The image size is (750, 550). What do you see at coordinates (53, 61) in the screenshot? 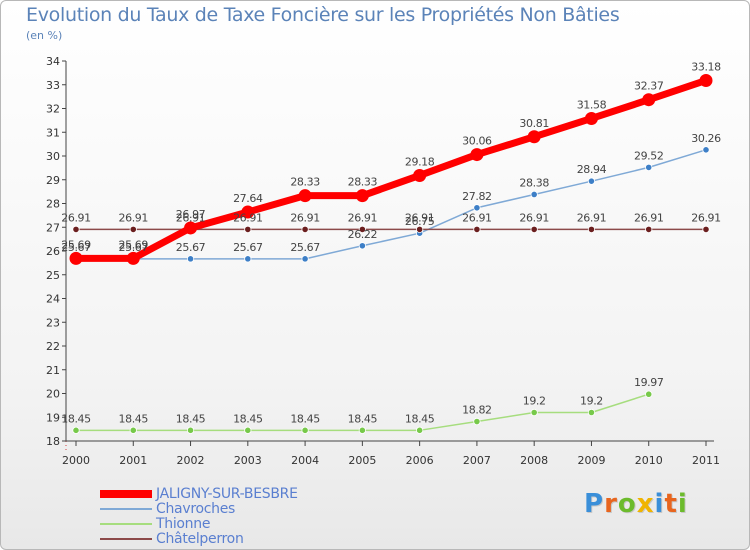
I see `y-tick-label: 34` at bounding box center [53, 61].